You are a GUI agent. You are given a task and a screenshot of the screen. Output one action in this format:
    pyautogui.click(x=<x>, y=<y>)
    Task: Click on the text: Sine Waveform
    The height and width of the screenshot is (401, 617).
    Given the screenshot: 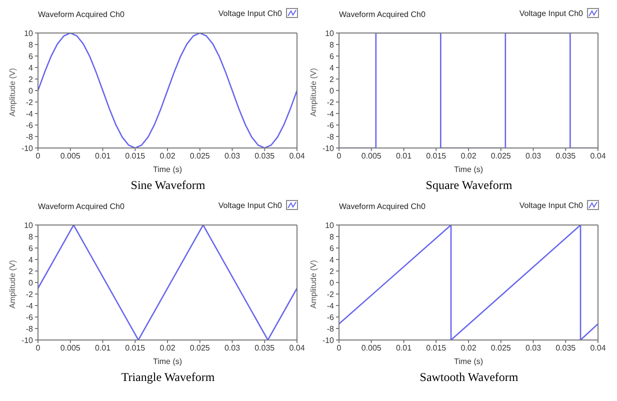 What is the action you would take?
    pyautogui.click(x=168, y=185)
    